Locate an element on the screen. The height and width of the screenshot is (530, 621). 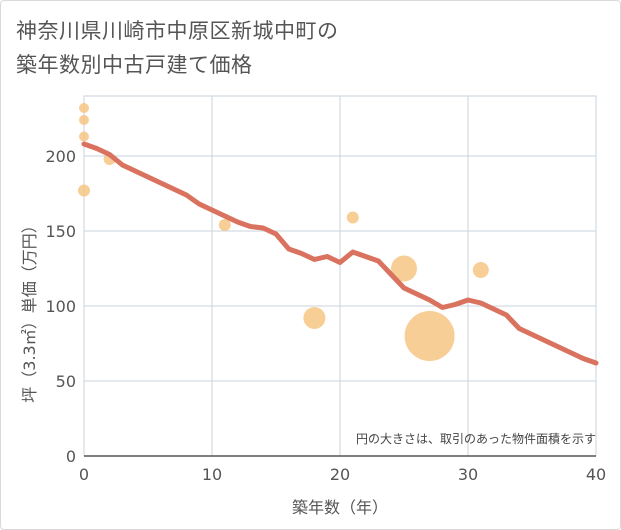
x-tick-label: 20 is located at coordinates (340, 474).